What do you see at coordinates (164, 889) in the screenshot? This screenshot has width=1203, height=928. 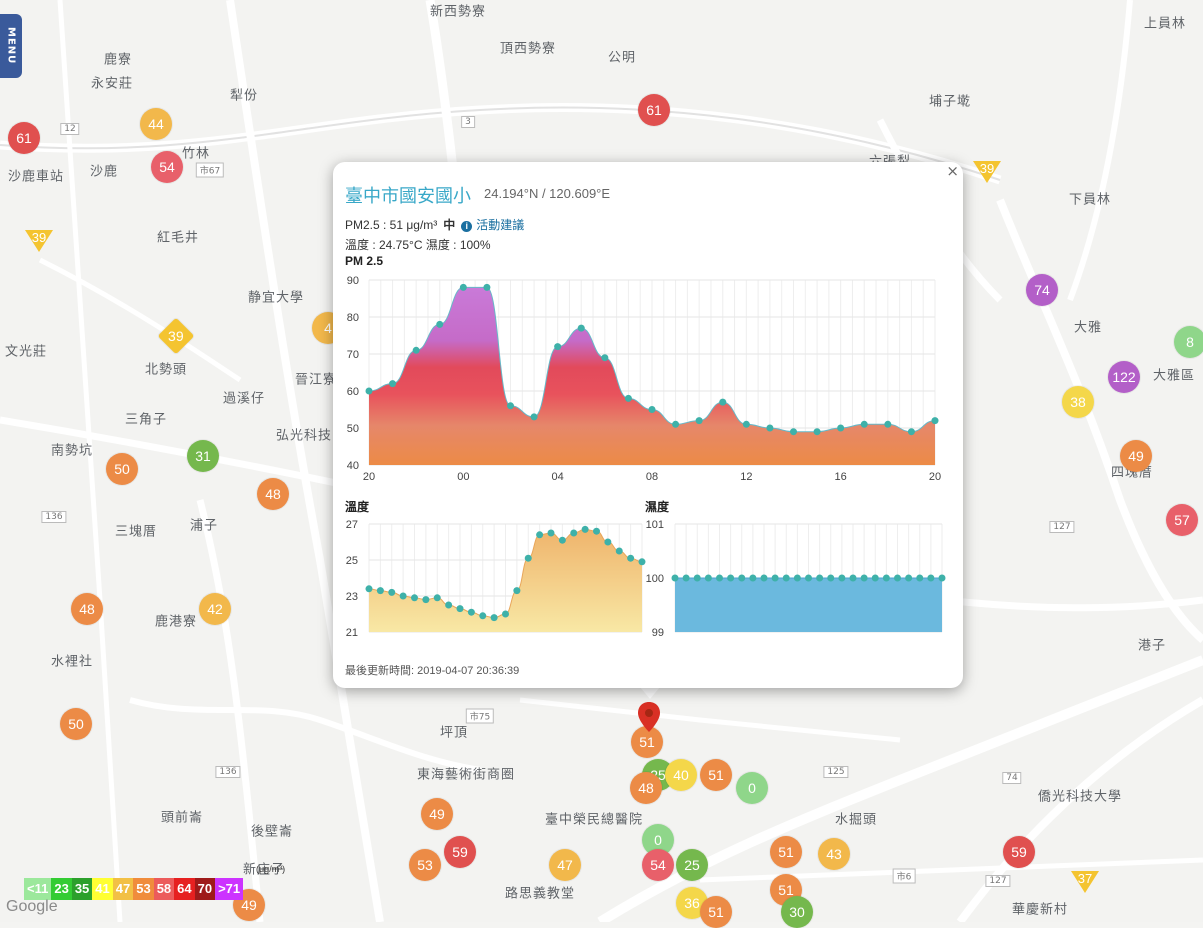 I see `legend-item: 58` at bounding box center [164, 889].